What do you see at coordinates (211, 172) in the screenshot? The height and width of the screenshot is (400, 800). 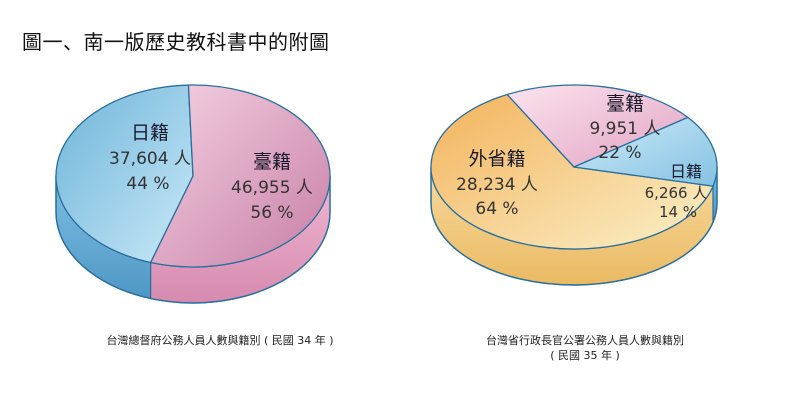 I see `chart-1-labels: 日籍 37,604 人 44 % 臺籍 46,955 人 56 %` at bounding box center [211, 172].